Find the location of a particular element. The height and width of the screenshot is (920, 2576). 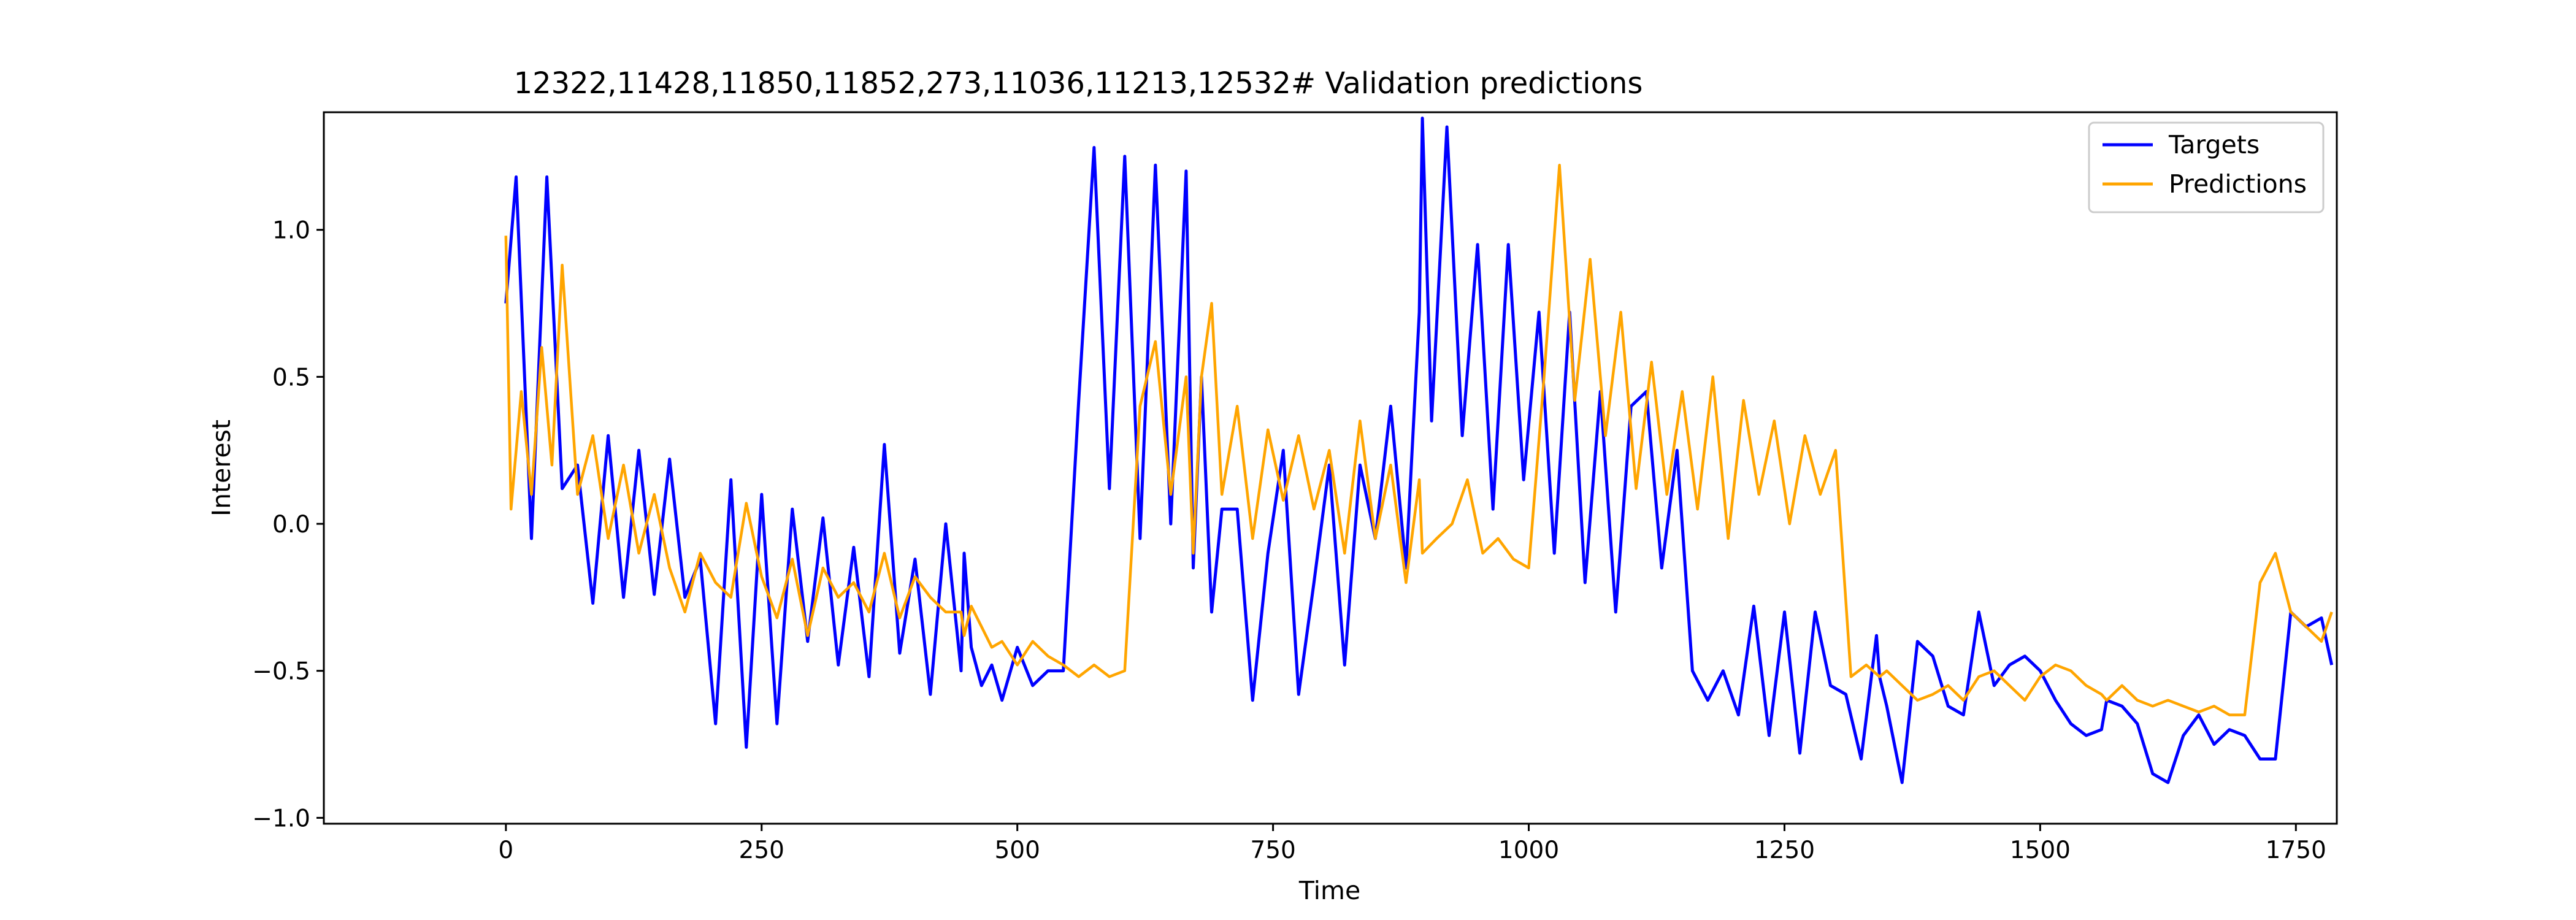

y-axis: −1.0 −0.5 0.0 0.5 1.0 is located at coordinates (288, 524).